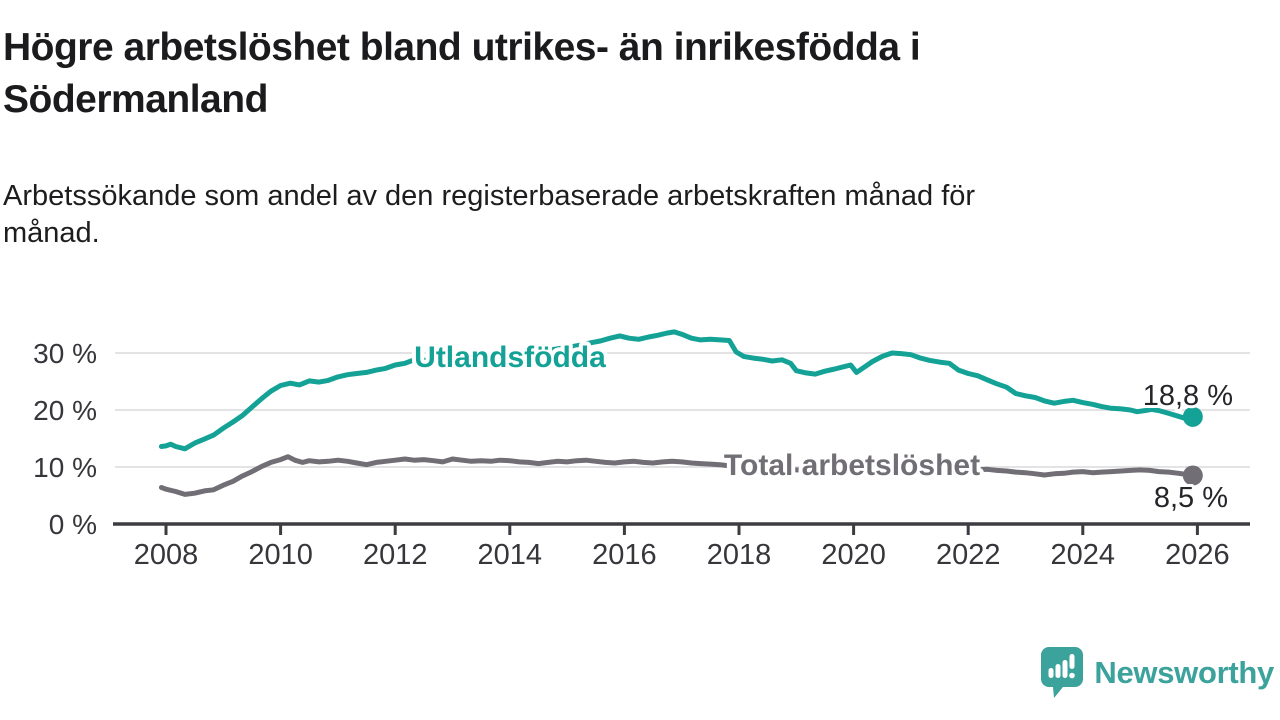 The height and width of the screenshot is (720, 1280). Describe the element at coordinates (1188, 396) in the screenshot. I see `end-value-label-utlandsfodda: 18,8 %` at that location.